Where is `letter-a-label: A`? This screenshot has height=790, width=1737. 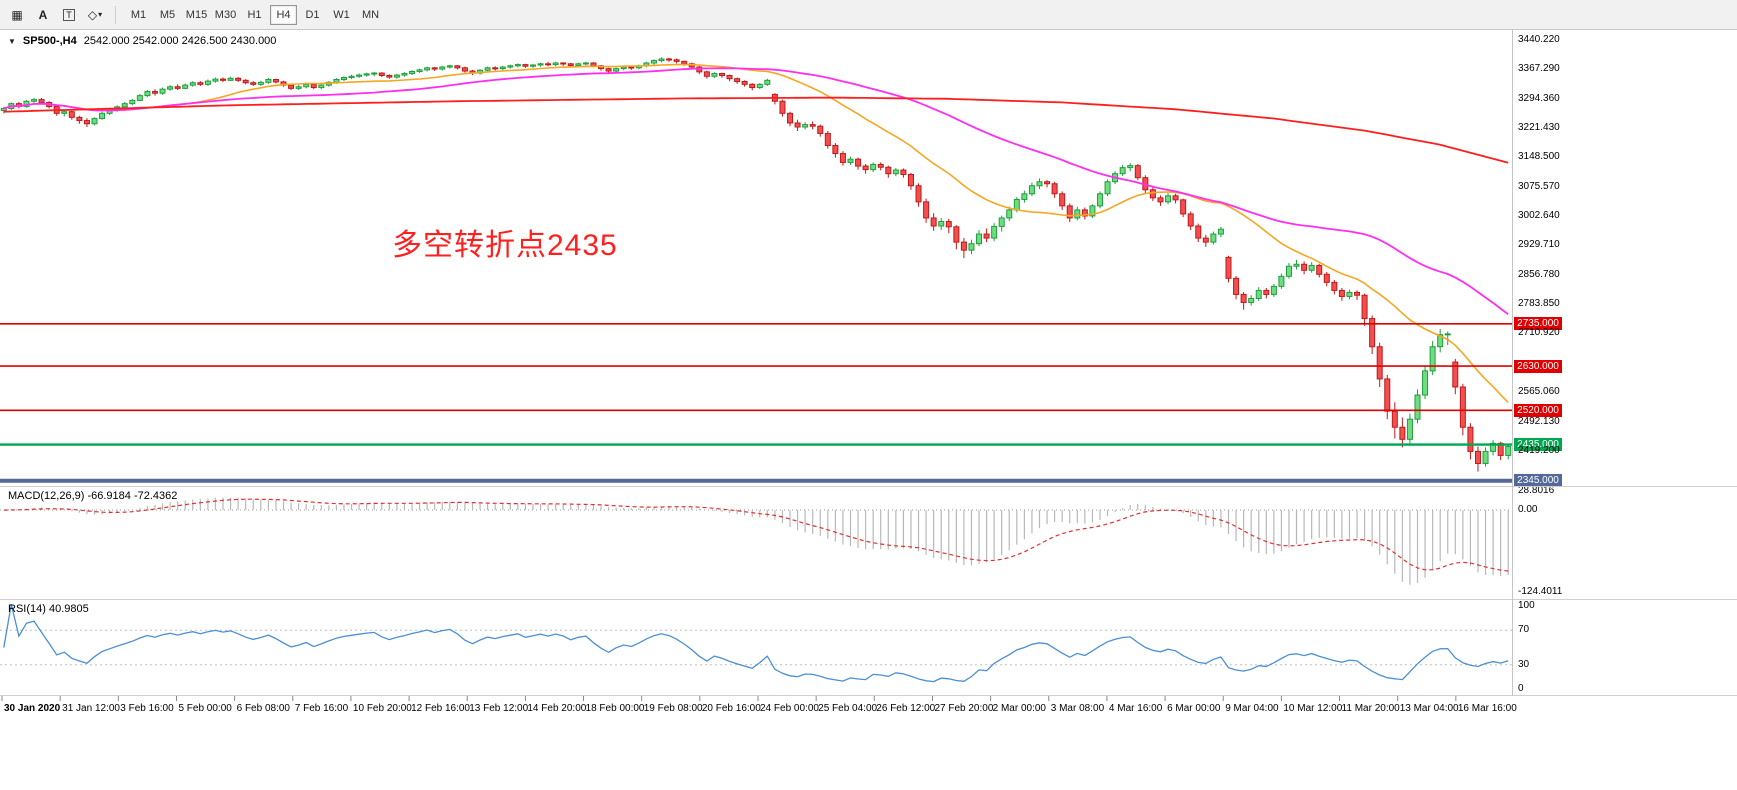 letter-a-label: A is located at coordinates (43, 14).